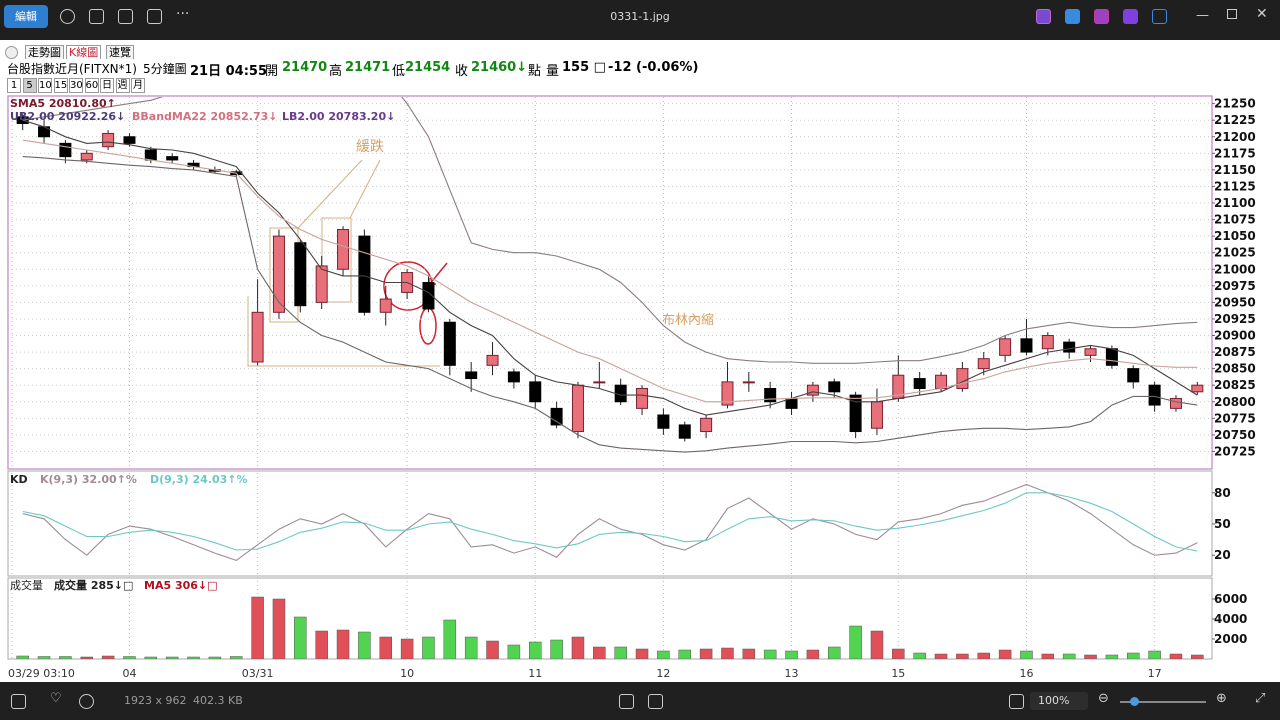 This screenshot has height=720, width=1280. Describe the element at coordinates (11, 52) in the screenshot. I see `menu-dot` at that location.